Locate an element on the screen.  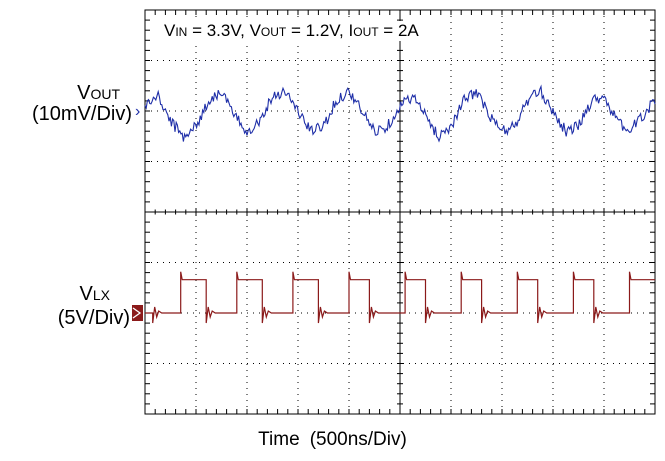
vout-cond-sub: OUT is located at coordinates (273, 32).